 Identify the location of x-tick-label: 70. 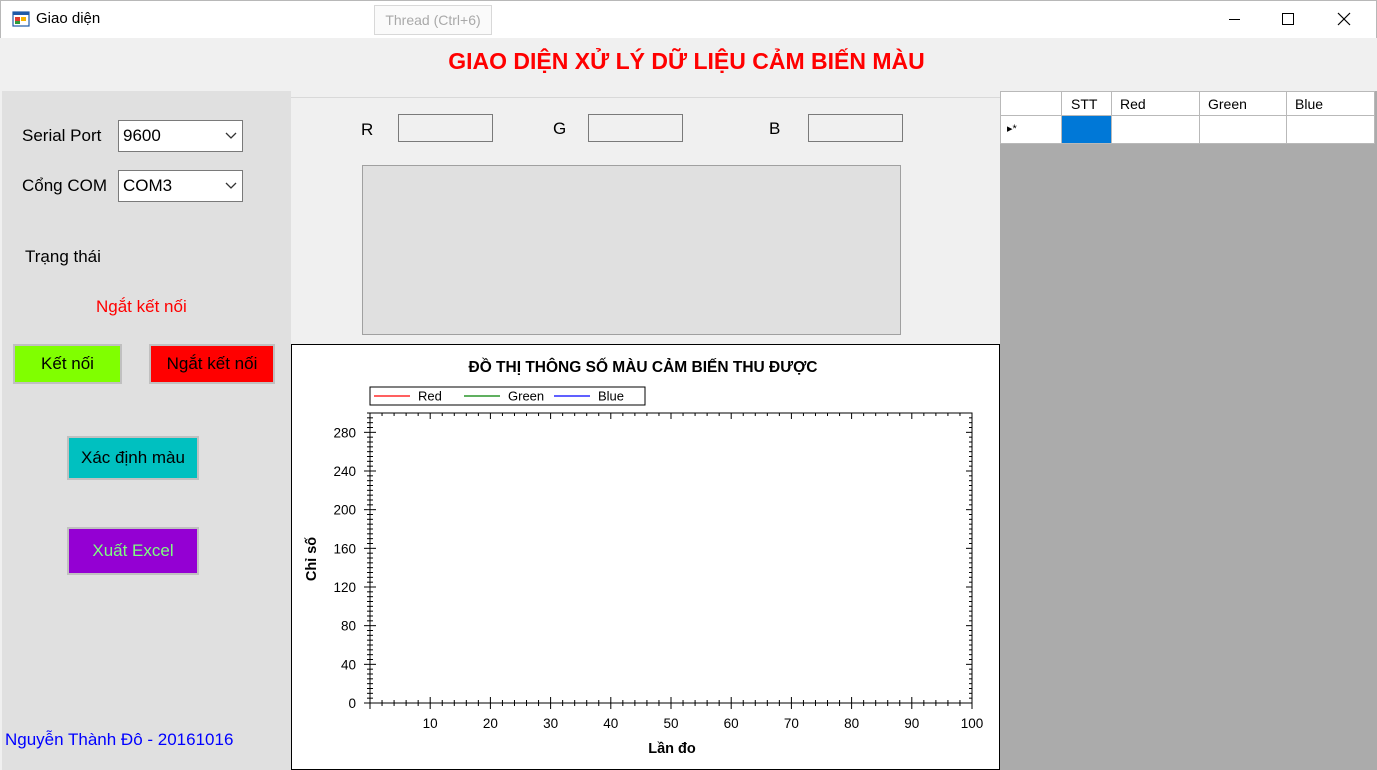
(791, 723).